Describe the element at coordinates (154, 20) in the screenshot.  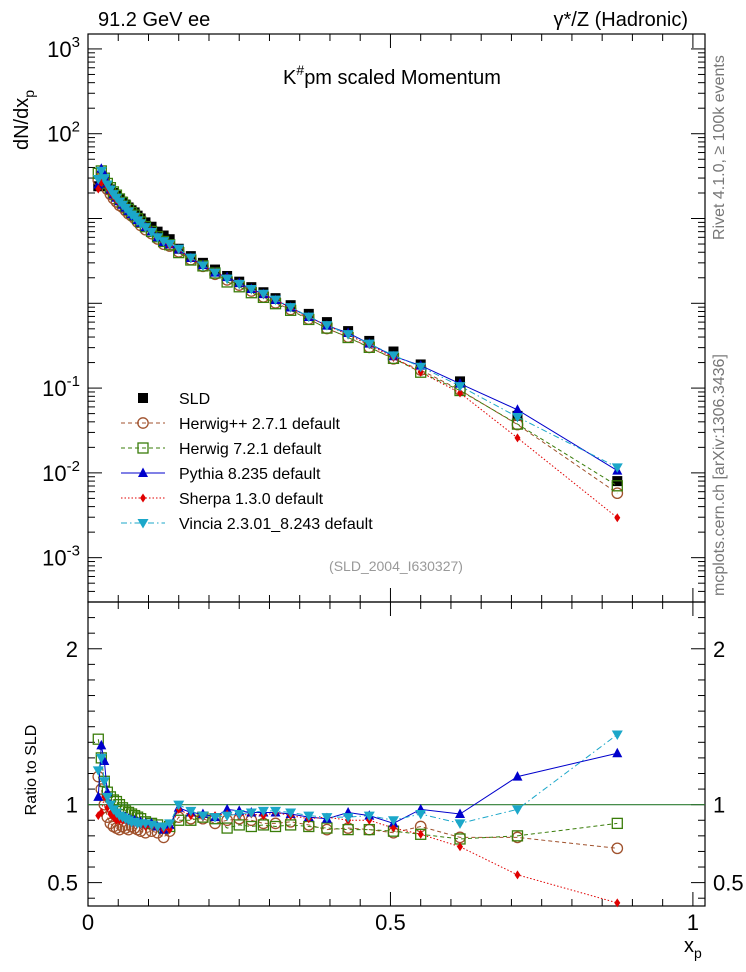
I see `header-energy-label: 91.2 GeV ee` at that location.